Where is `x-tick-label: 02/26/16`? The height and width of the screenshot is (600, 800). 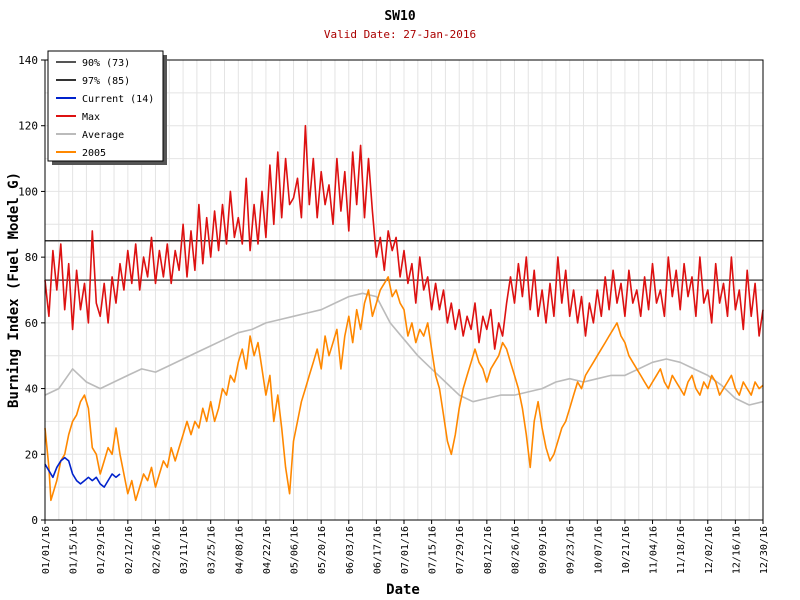 x-tick-label: 02/26/16 is located at coordinates (156, 550).